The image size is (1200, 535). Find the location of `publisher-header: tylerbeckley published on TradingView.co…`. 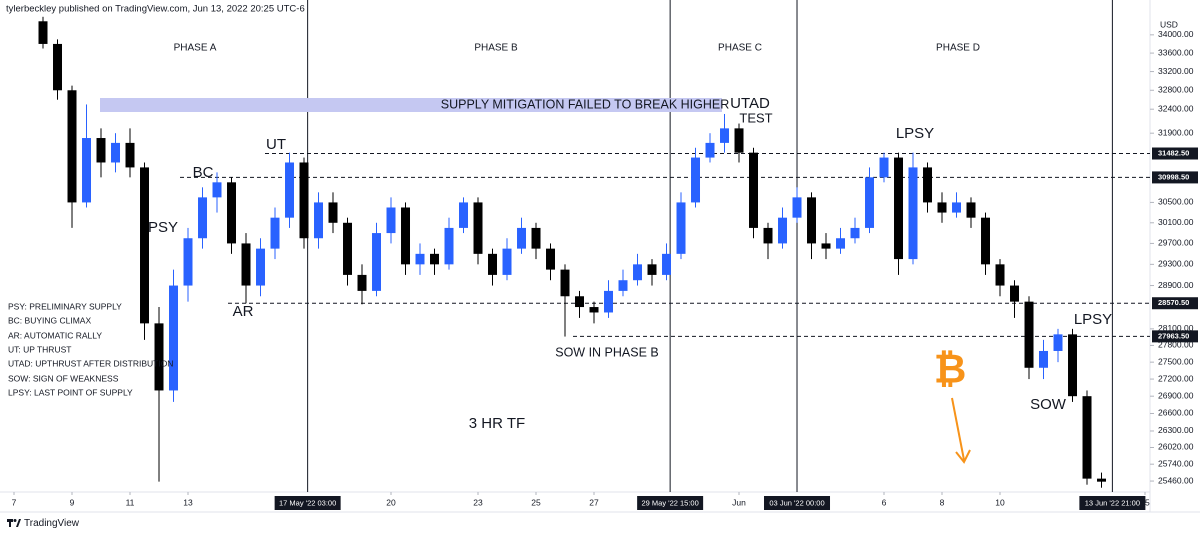

publisher-header: tylerbeckley published on TradingView.co… is located at coordinates (155, 9).